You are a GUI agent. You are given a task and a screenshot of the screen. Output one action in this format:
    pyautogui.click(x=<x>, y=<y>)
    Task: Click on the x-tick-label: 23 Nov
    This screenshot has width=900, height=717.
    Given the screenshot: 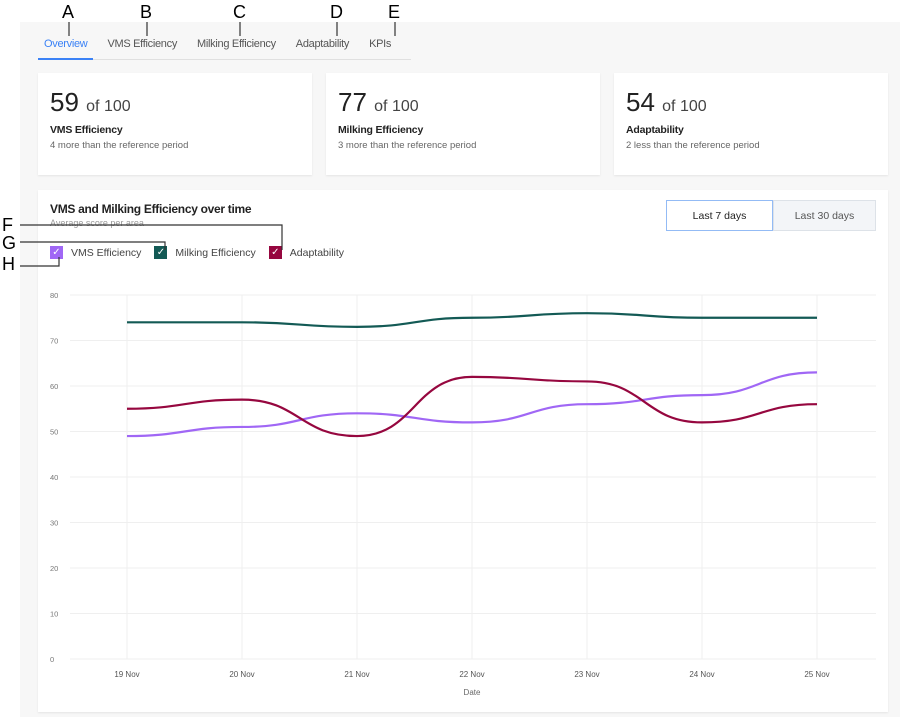 What is the action you would take?
    pyautogui.click(x=586, y=674)
    